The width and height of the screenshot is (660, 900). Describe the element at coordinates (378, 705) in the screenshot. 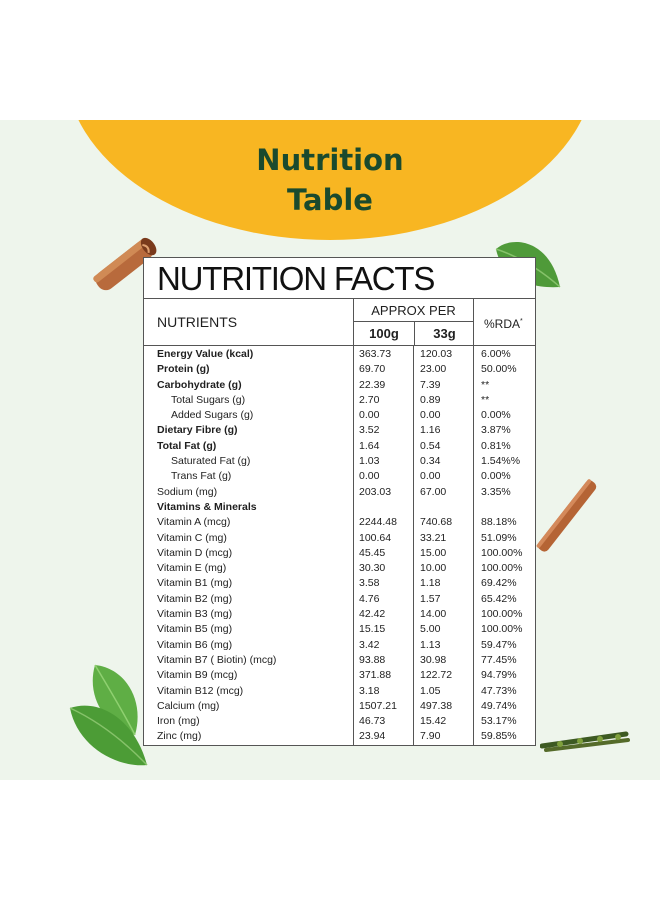

I see `value-100g: 1507.21` at that location.